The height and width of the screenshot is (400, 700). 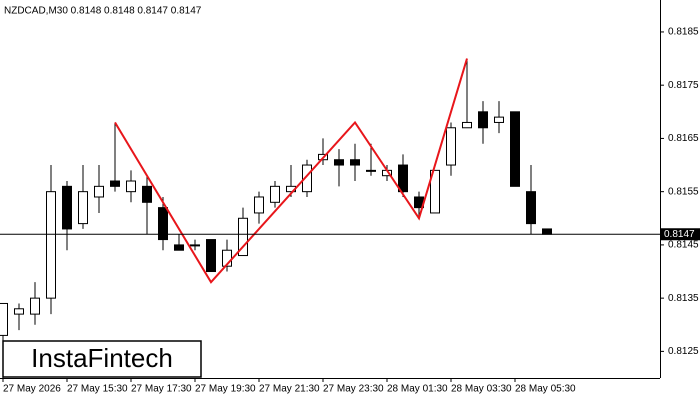 What do you see at coordinates (353, 389) in the screenshot?
I see `x-tick-label: 27 May 23:30` at bounding box center [353, 389].